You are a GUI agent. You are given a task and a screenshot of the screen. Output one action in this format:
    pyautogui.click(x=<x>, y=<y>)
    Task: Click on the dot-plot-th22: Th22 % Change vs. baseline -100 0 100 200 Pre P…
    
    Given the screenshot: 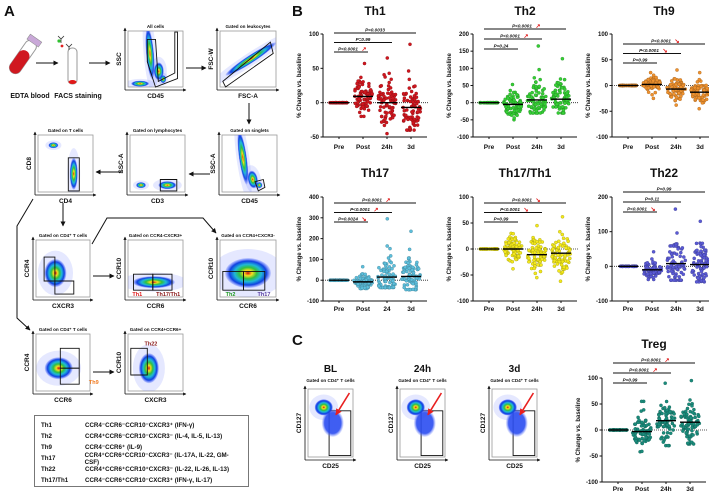 What is the action you would take?
    pyautogui.click(x=647, y=239)
    